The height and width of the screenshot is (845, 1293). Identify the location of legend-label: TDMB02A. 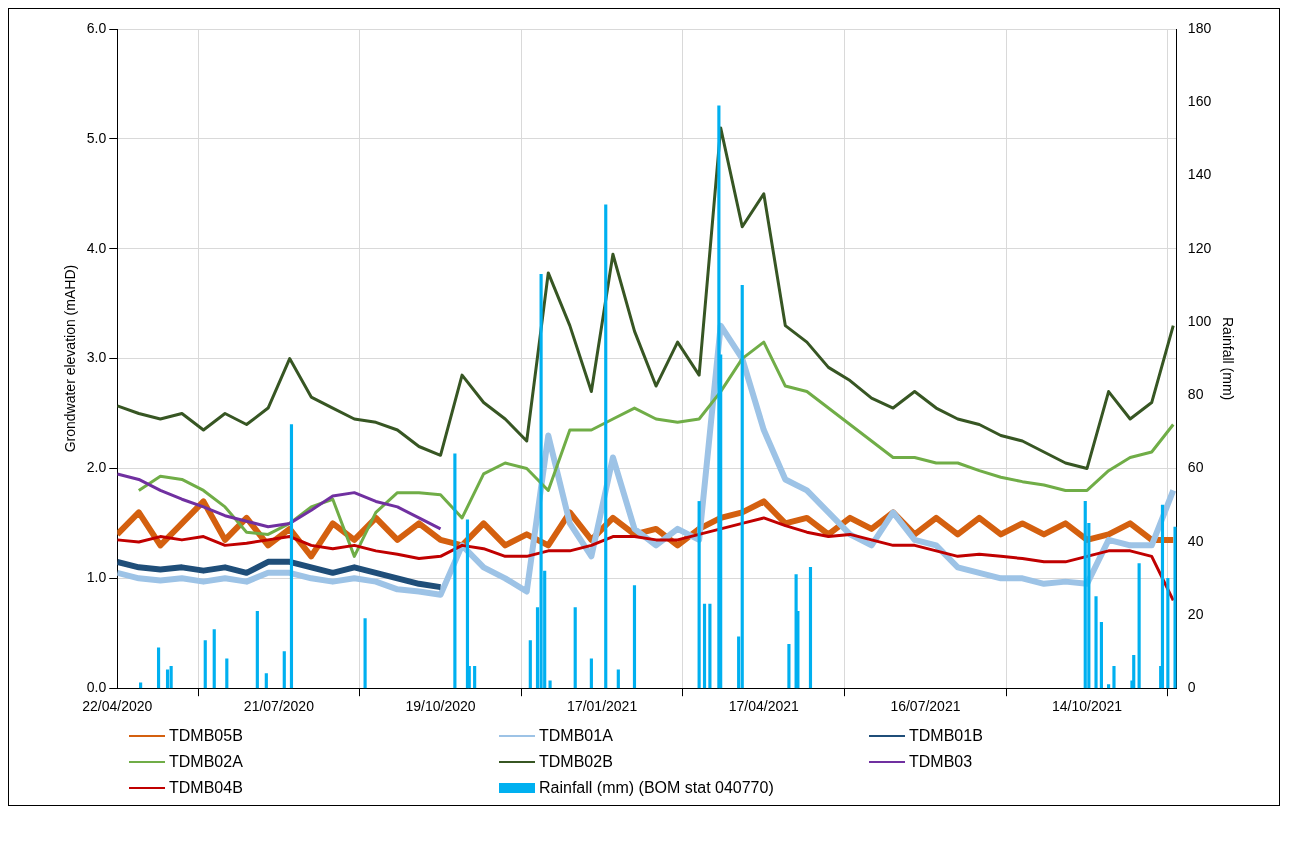
(206, 762).